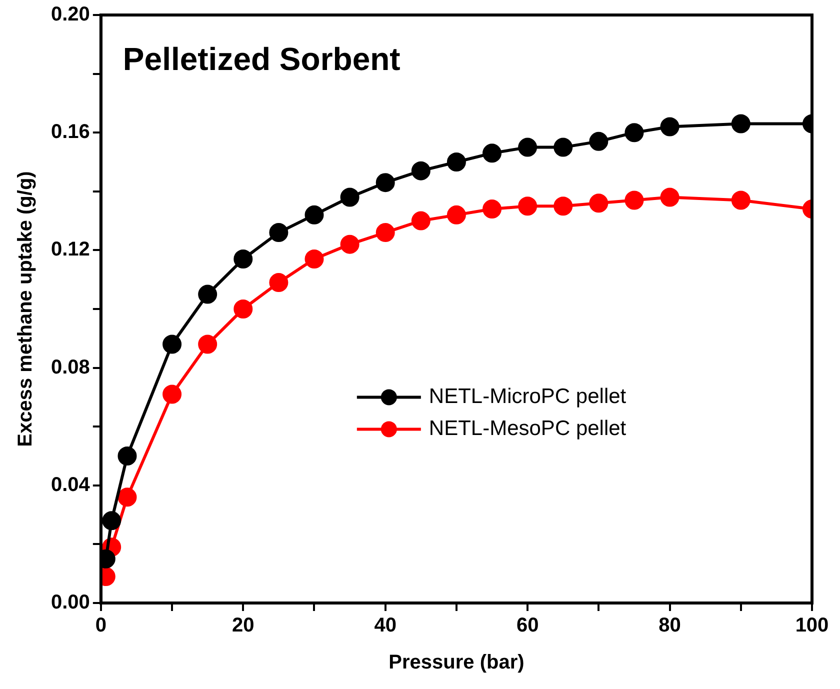 This screenshot has height=689, width=840. Describe the element at coordinates (527, 396) in the screenshot. I see `legend-label: NETL-MicroPC pellet` at that location.